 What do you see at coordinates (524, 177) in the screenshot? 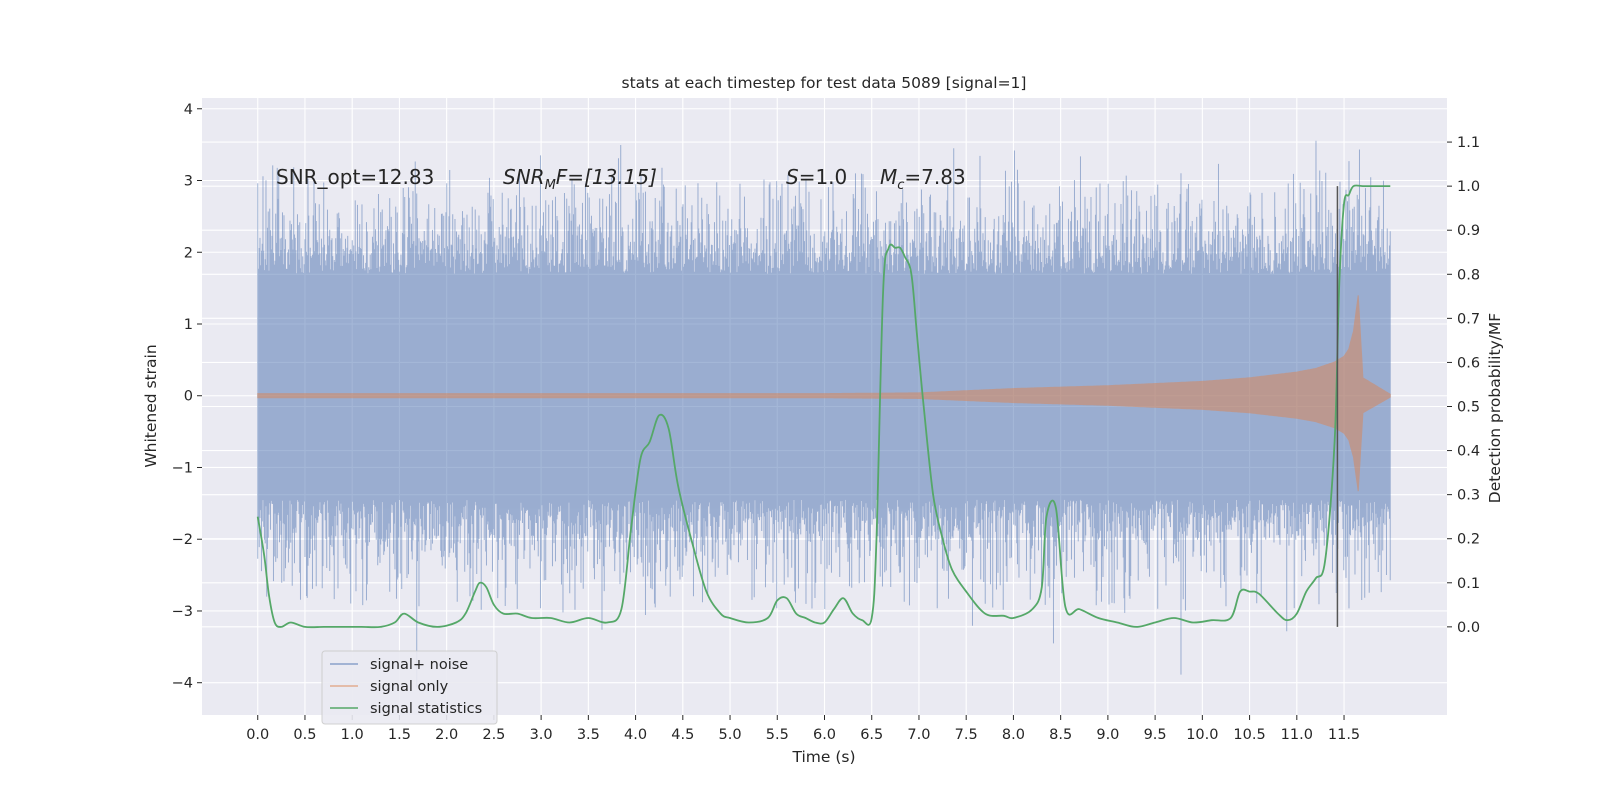
I see `snr-mf-base: SNR` at bounding box center [524, 177].